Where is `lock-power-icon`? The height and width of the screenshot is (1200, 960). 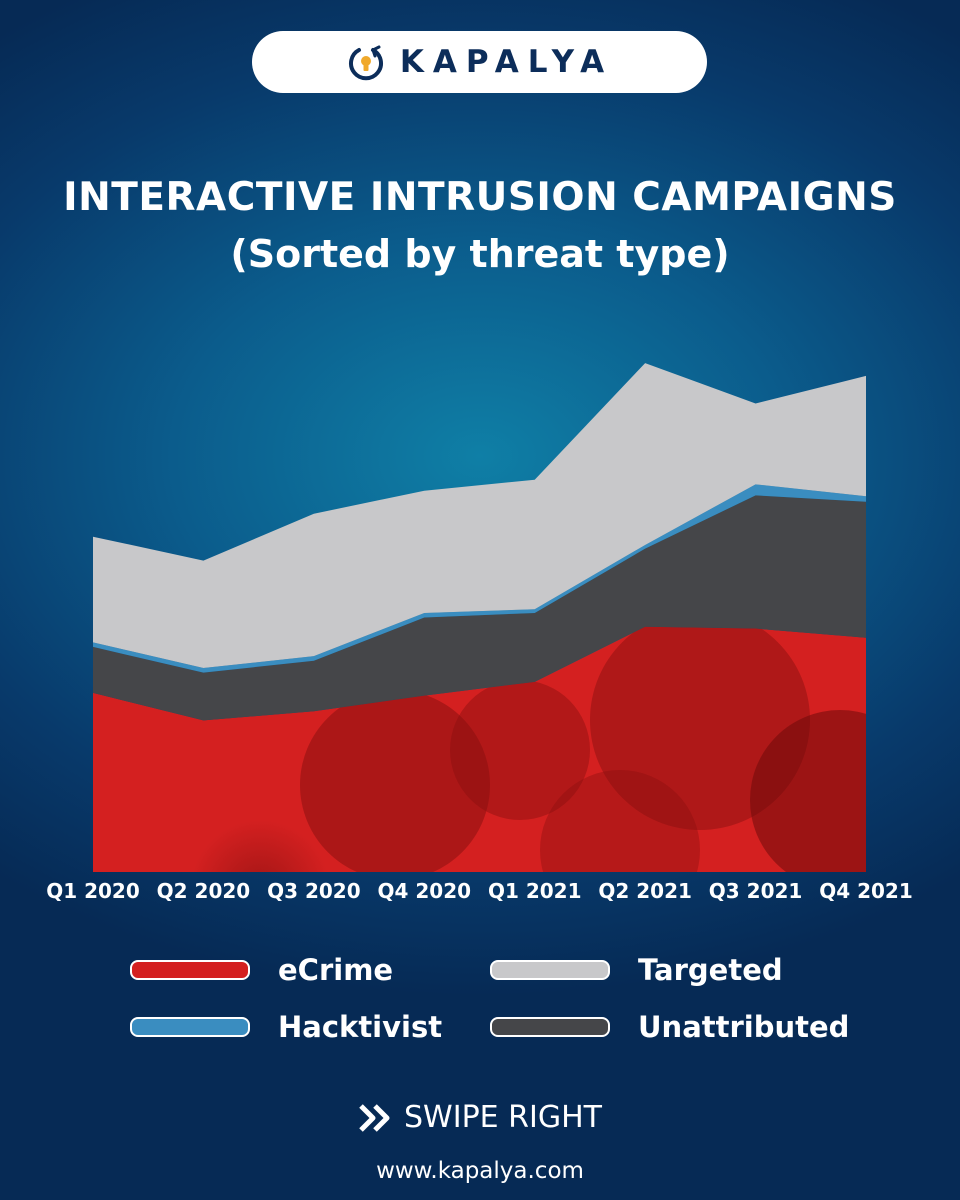 lock-power-icon is located at coordinates (365, 63).